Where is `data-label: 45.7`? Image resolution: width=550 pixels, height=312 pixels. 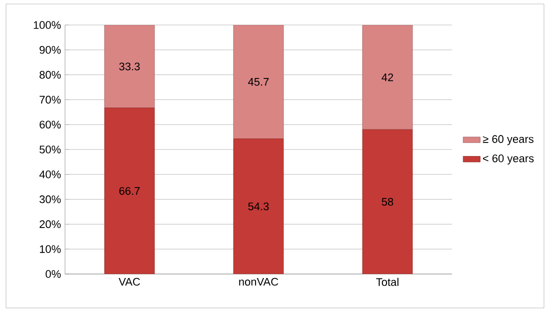 data-label: 45.7 is located at coordinates (258, 82).